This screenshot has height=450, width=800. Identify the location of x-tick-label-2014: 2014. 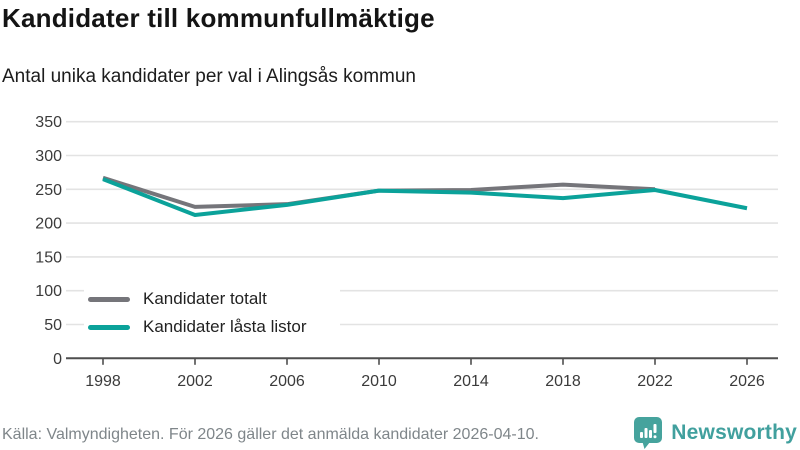
(471, 381).